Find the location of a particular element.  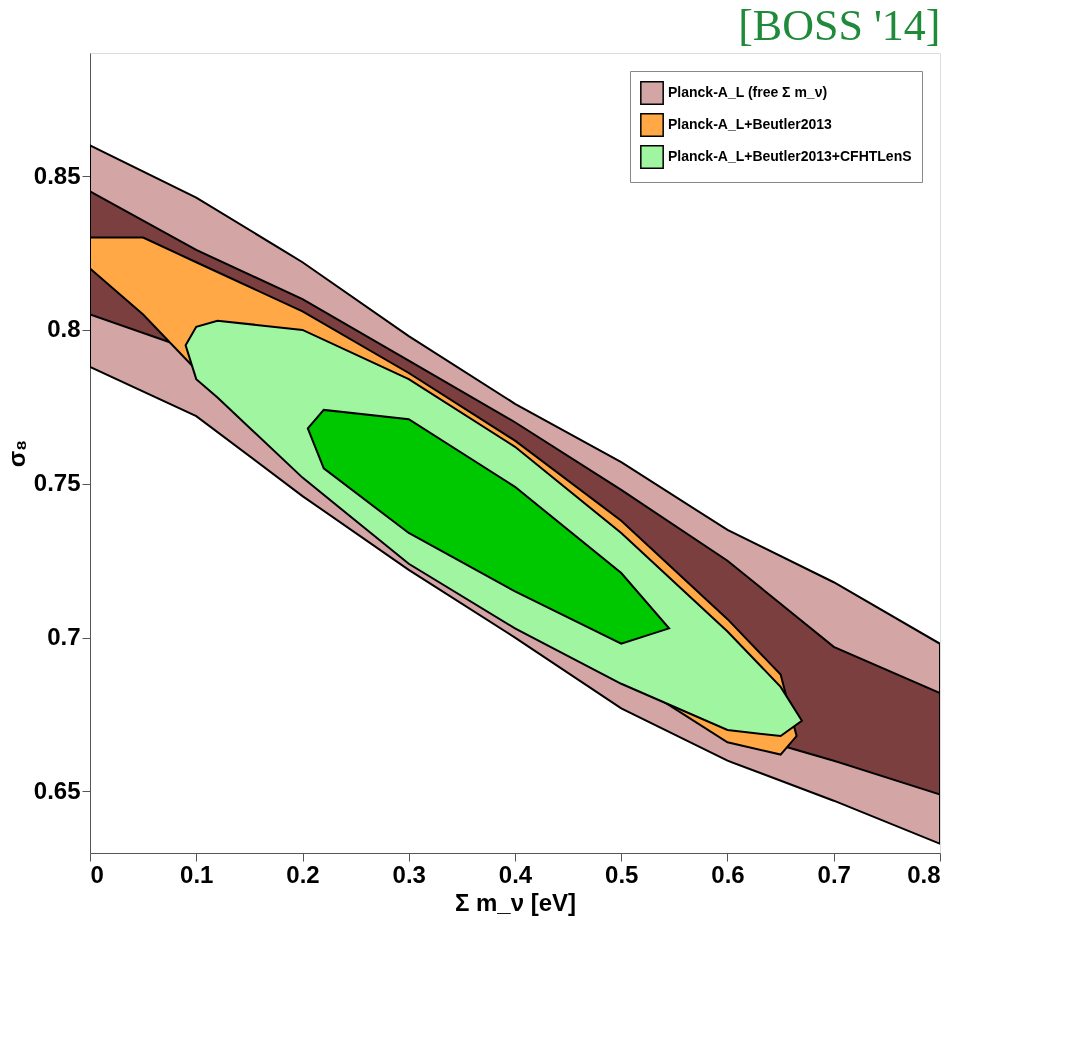

x-tick-label: 0.3 is located at coordinates (409, 874).